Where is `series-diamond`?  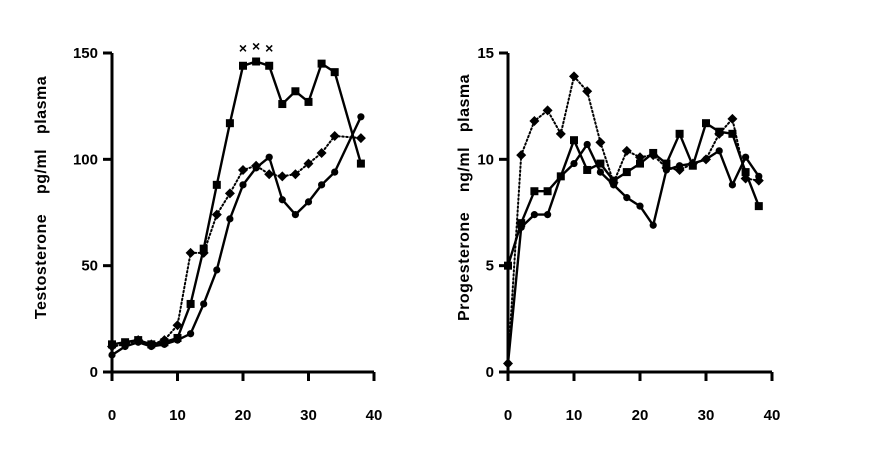
series-diamond is located at coordinates (236, 241).